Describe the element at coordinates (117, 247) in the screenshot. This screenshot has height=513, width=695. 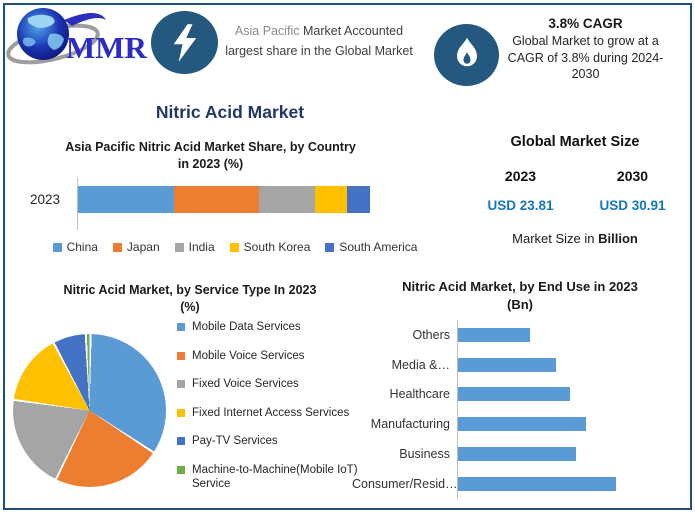
I see `legend-swatch-japan` at that location.